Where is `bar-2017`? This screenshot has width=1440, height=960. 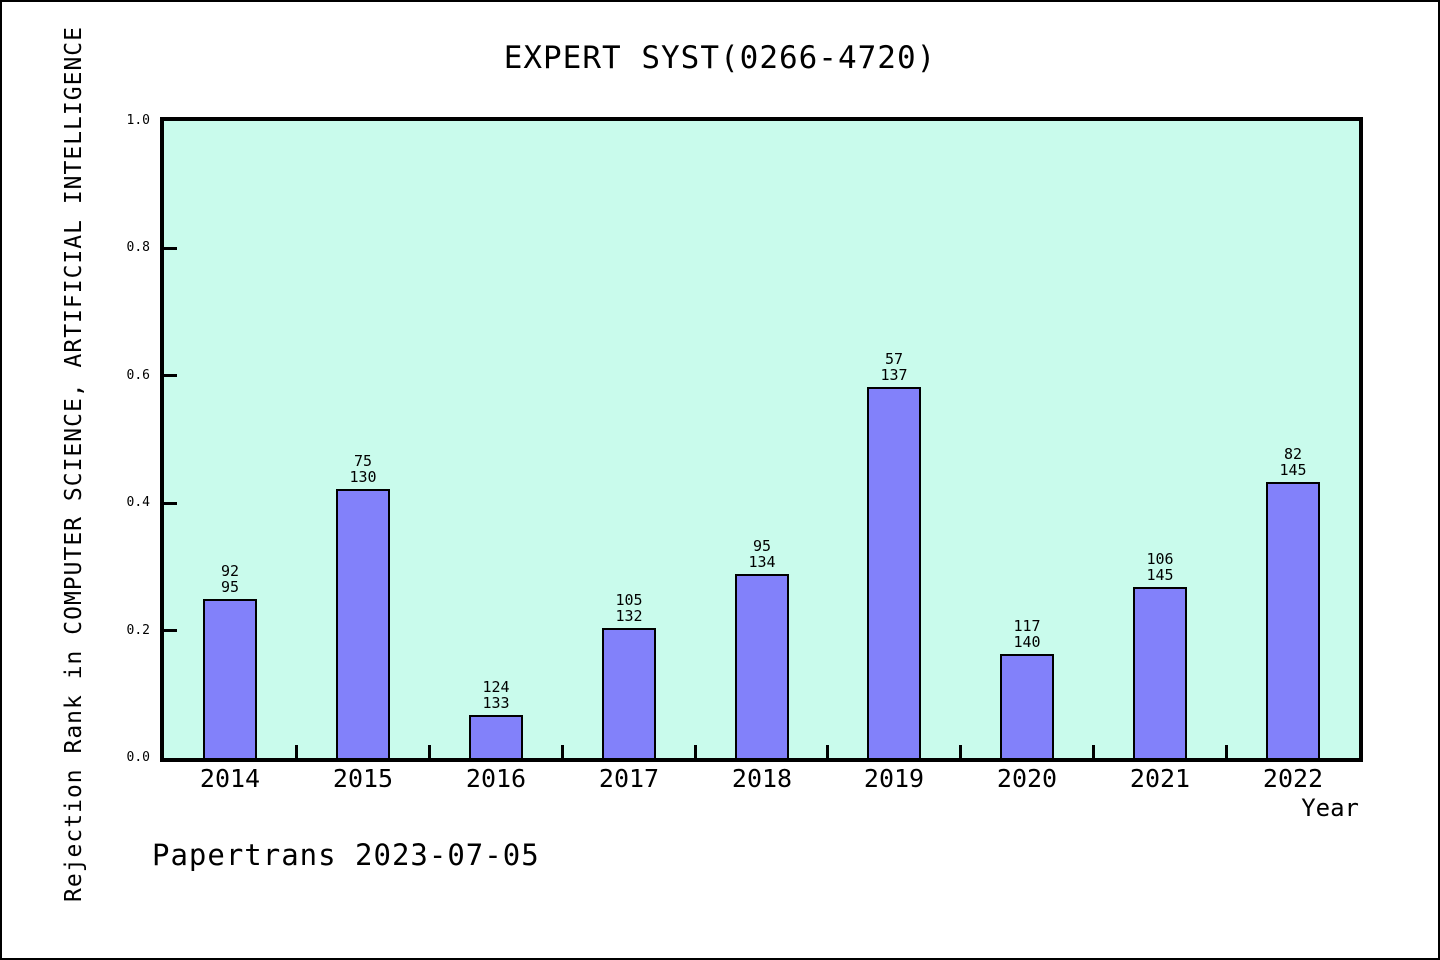
bar-2017 is located at coordinates (629, 693).